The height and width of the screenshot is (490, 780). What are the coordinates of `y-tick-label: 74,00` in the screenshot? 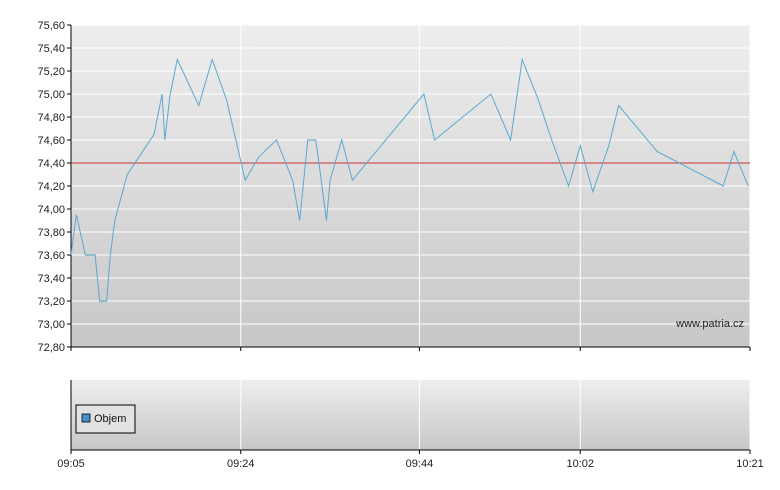 It's located at (51, 210).